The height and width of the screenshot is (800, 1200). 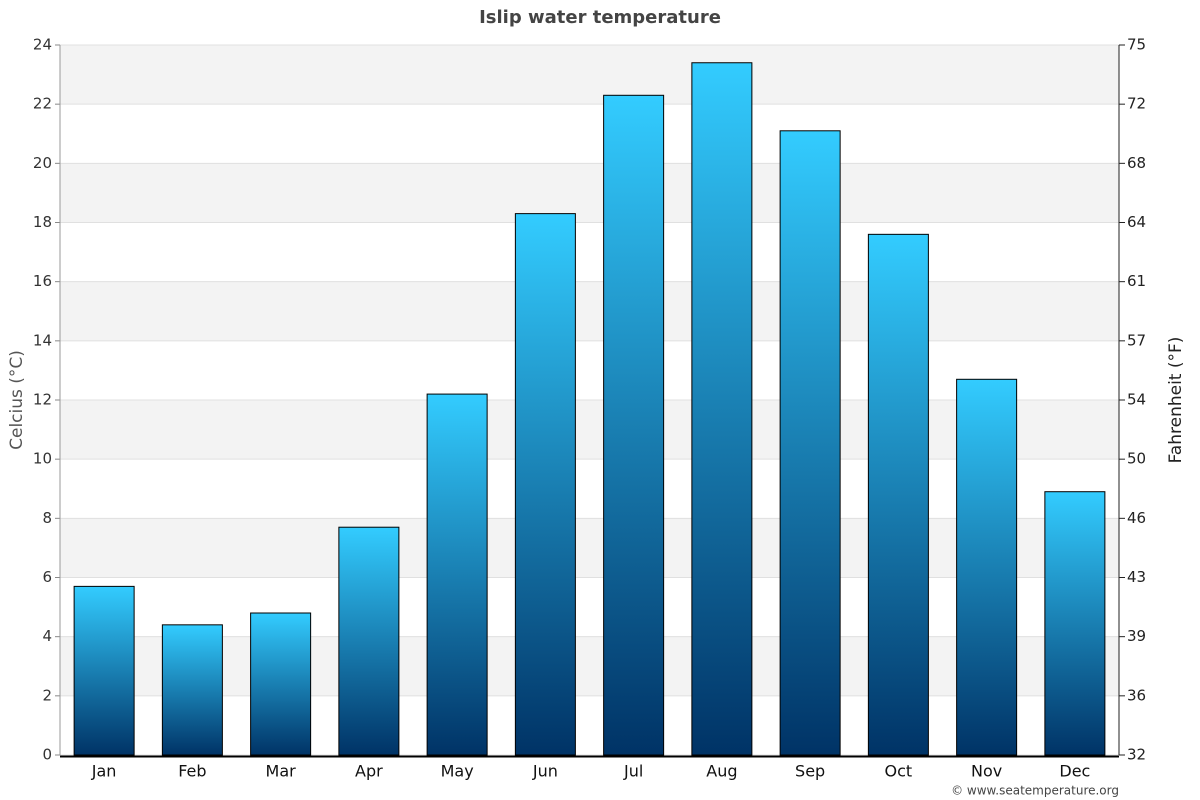 What do you see at coordinates (1136, 104) in the screenshot?
I see `y2-tick-label: 72` at bounding box center [1136, 104].